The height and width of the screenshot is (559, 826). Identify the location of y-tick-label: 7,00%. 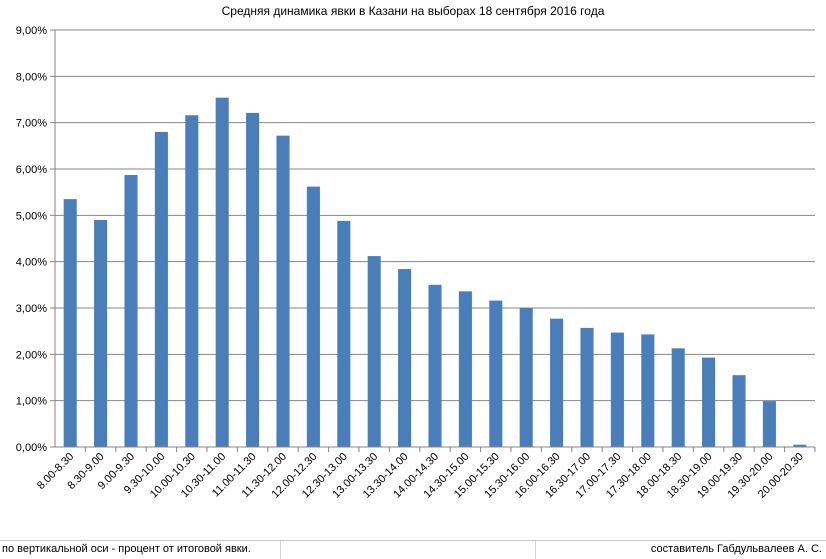
(31, 124).